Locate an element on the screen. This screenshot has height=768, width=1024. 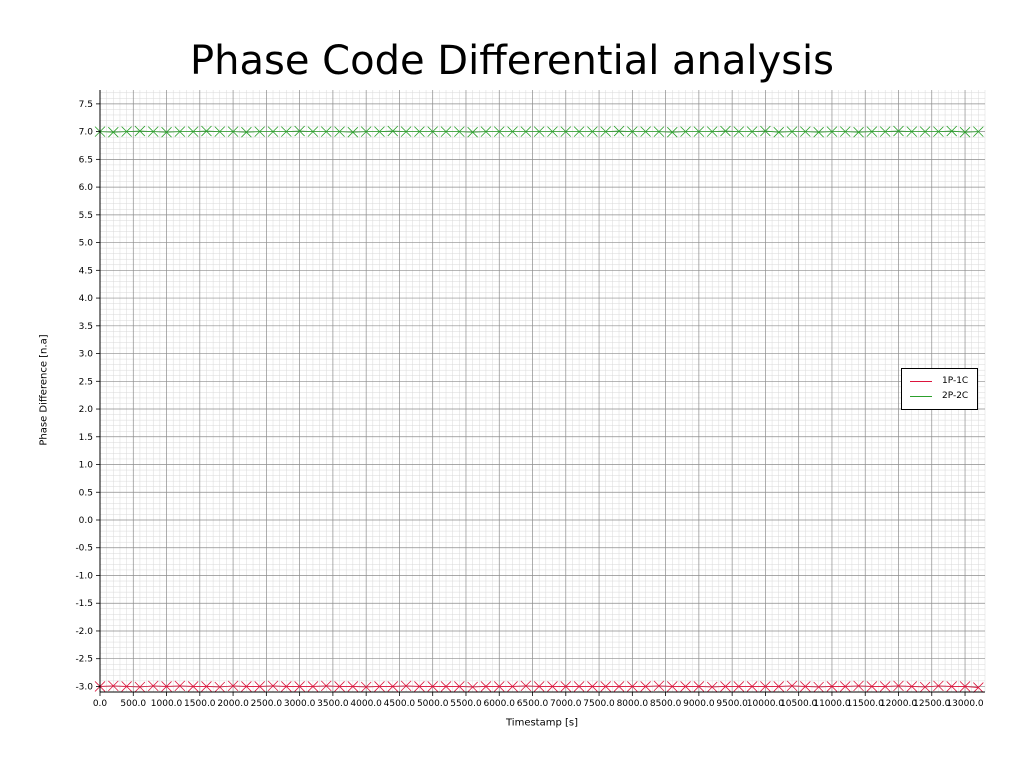
x-tick-label: 1500.0 is located at coordinates (200, 704).